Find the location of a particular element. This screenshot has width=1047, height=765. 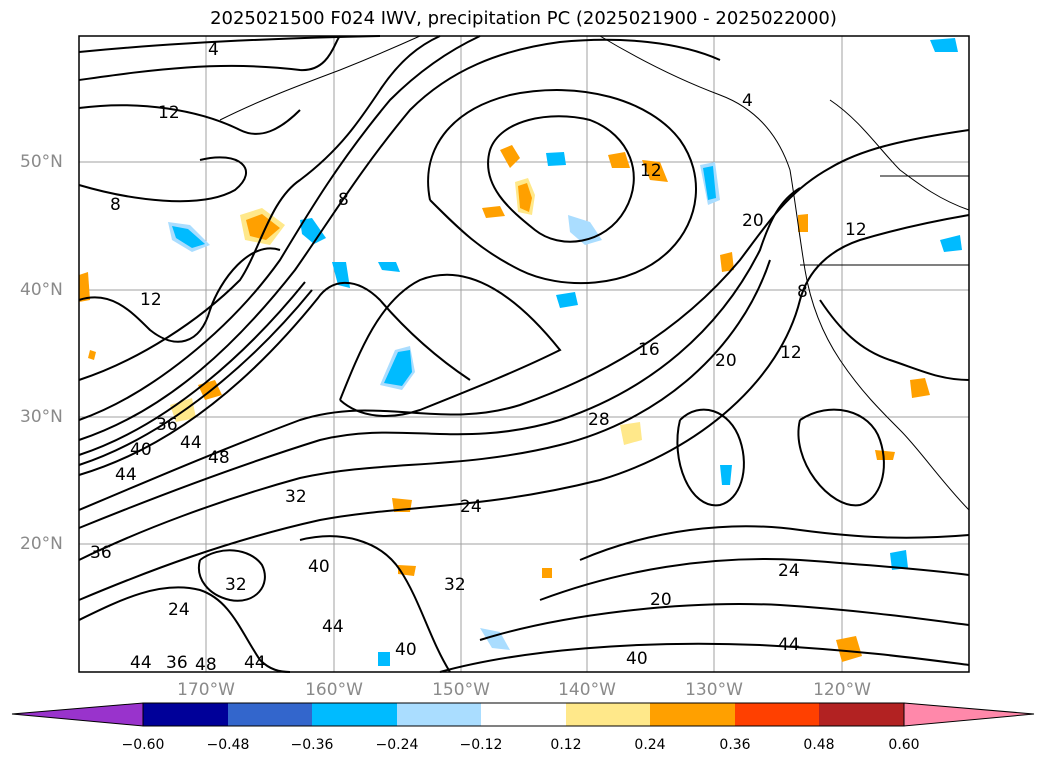

coastline is located at coordinates (320, 78).